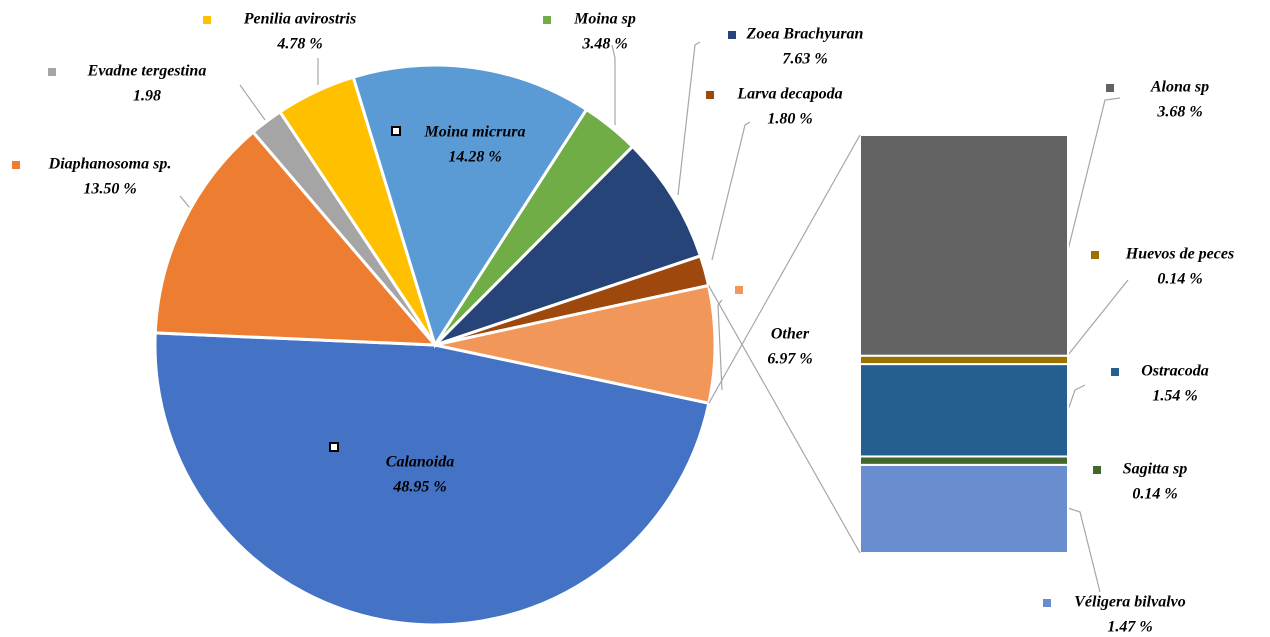  What do you see at coordinates (299, 44) in the screenshot?
I see `pie-label-value: 4.78 %` at bounding box center [299, 44].